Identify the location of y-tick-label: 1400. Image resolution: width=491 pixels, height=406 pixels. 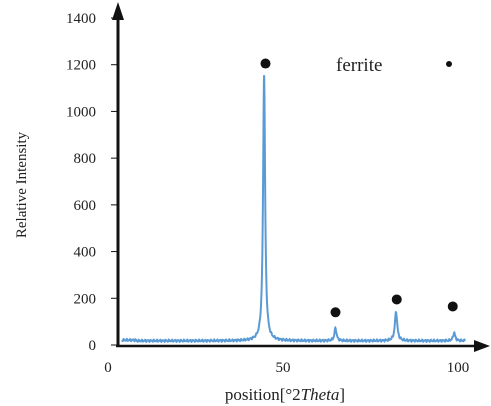
(81, 19).